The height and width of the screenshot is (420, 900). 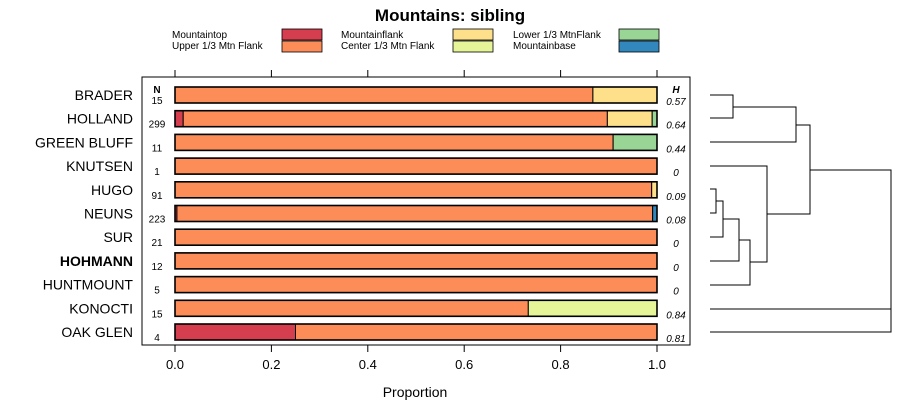 What do you see at coordinates (157, 291) in the screenshot?
I see `n-value: 5` at bounding box center [157, 291].